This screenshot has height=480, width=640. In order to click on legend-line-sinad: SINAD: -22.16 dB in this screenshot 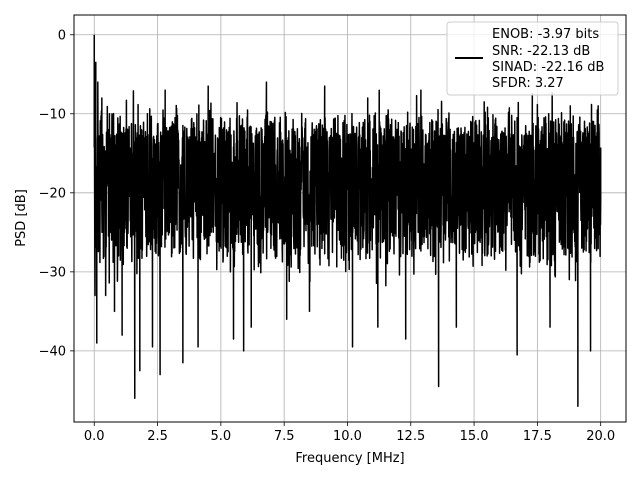, I will do `click(548, 67)`.